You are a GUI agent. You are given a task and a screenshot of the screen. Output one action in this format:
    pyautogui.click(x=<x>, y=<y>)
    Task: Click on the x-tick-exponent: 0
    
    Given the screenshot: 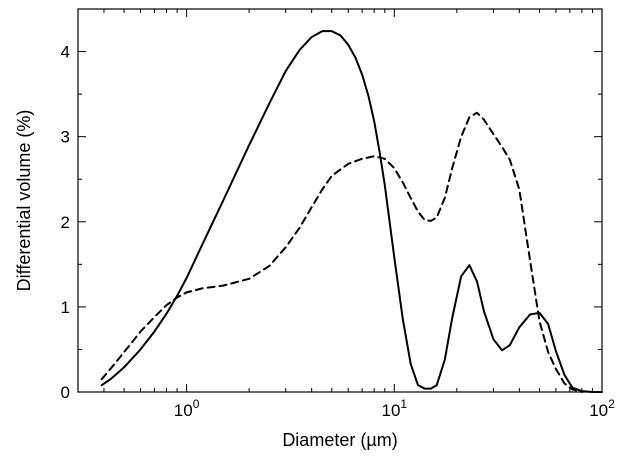 What is the action you would take?
    pyautogui.click(x=196, y=404)
    